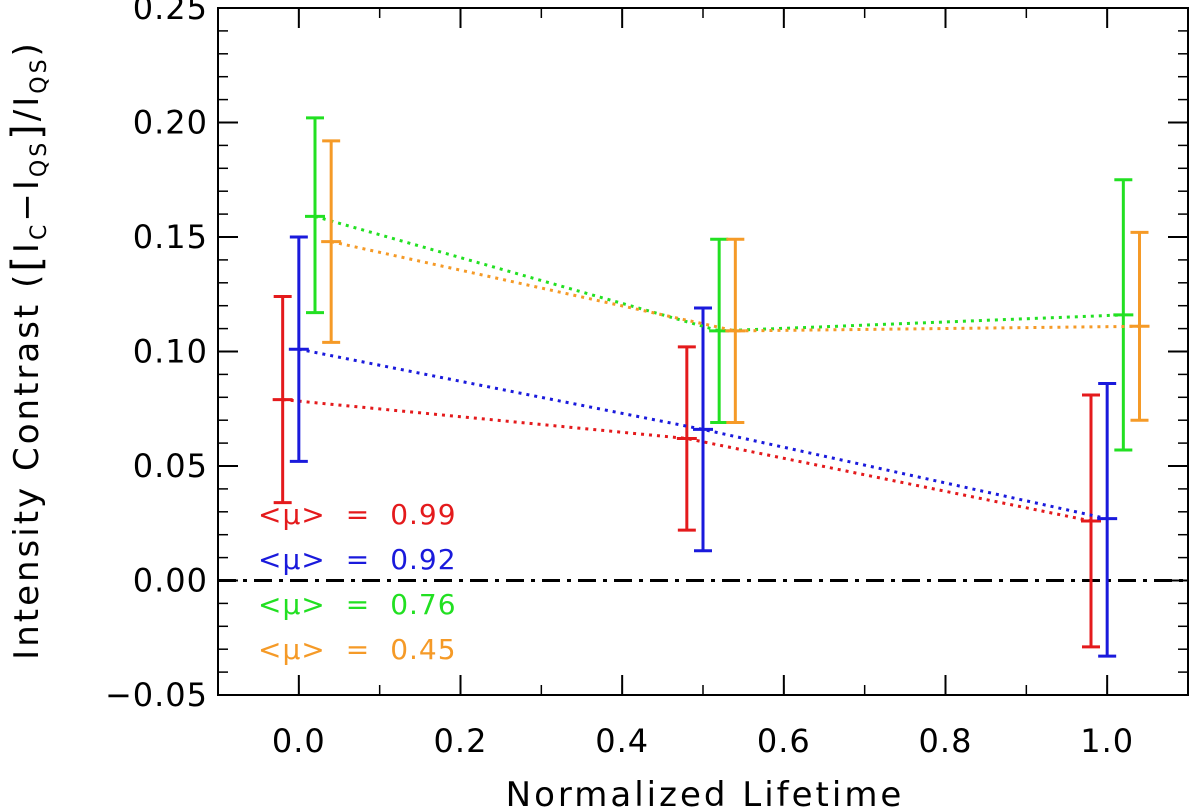  I want to click on legend-entry-1: <μ> = 0.92, so click(357, 559).